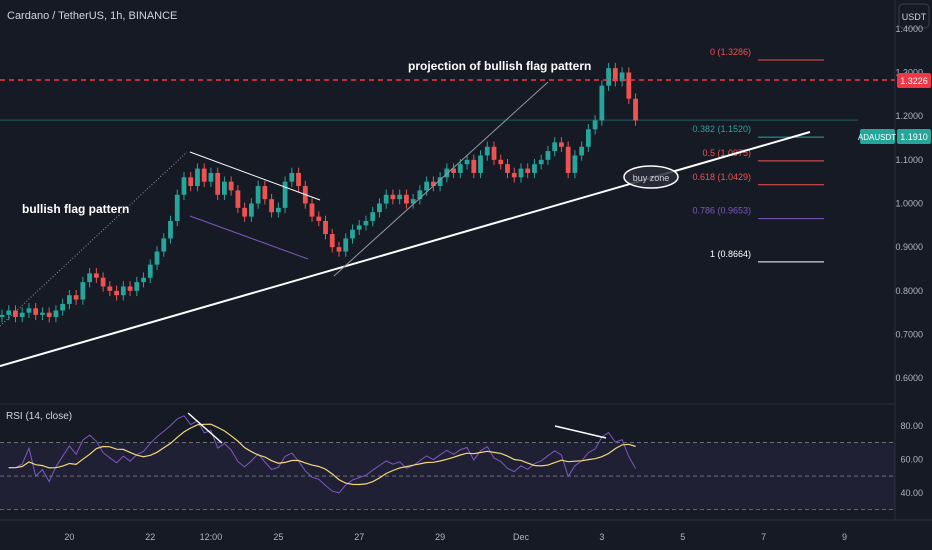 The width and height of the screenshot is (932, 550). I want to click on flag-upper-line, so click(255, 176).